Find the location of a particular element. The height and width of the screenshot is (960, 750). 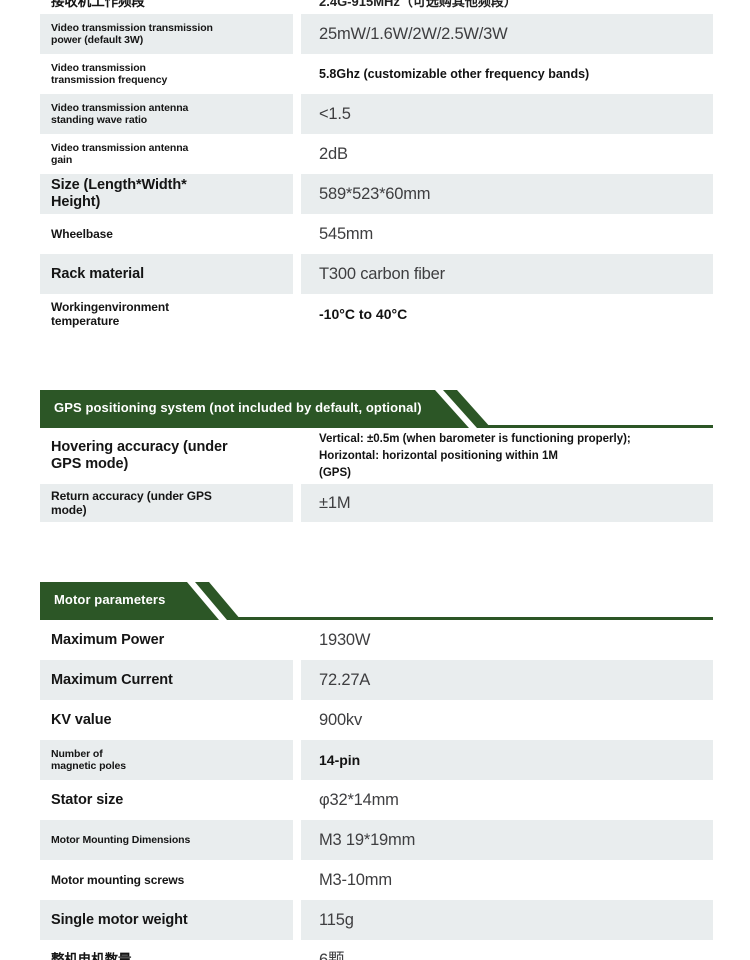

spec-row: KV value 900kv is located at coordinates (376, 720).